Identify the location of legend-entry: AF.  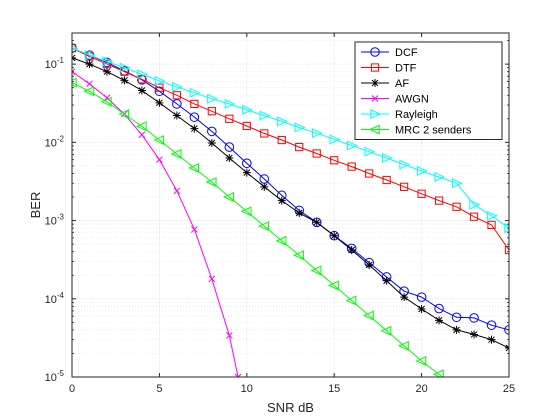
(385, 84).